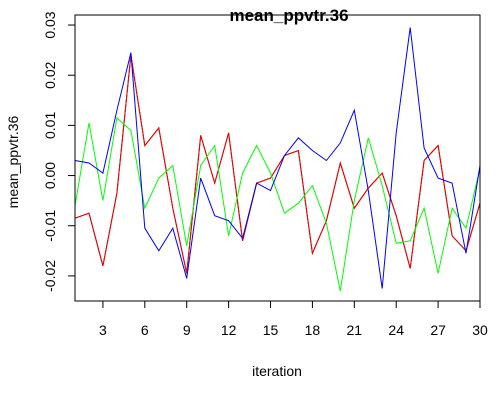 Image resolution: width=500 pixels, height=400 pixels. What do you see at coordinates (50, 125) in the screenshot?
I see `y-tick-label-3: 0.01` at bounding box center [50, 125].